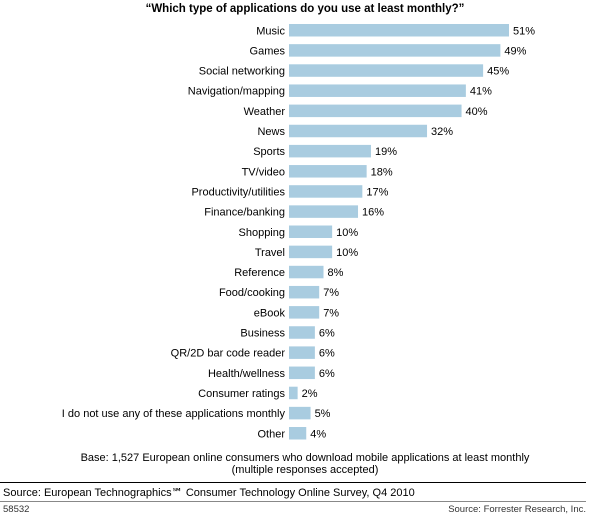 This screenshot has height=518, width=610. I want to click on category-label: Social networking, so click(242, 72).